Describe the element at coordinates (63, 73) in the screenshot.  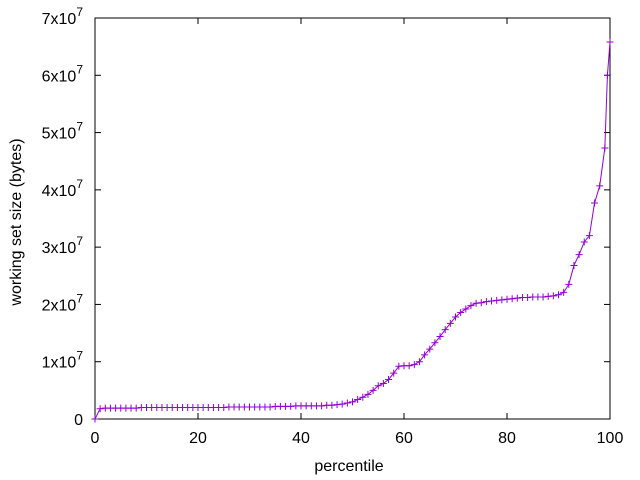
I see `y-tick-label: 6x10⁷` at that location.